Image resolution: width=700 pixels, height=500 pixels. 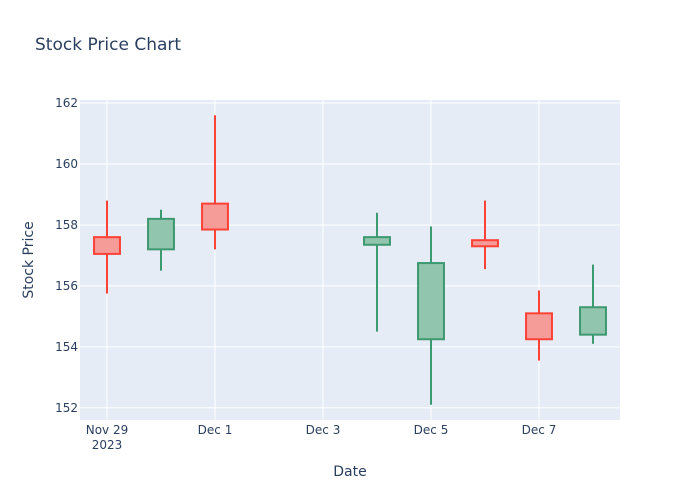 I want to click on y-tick-label: 152, so click(x=66, y=408).